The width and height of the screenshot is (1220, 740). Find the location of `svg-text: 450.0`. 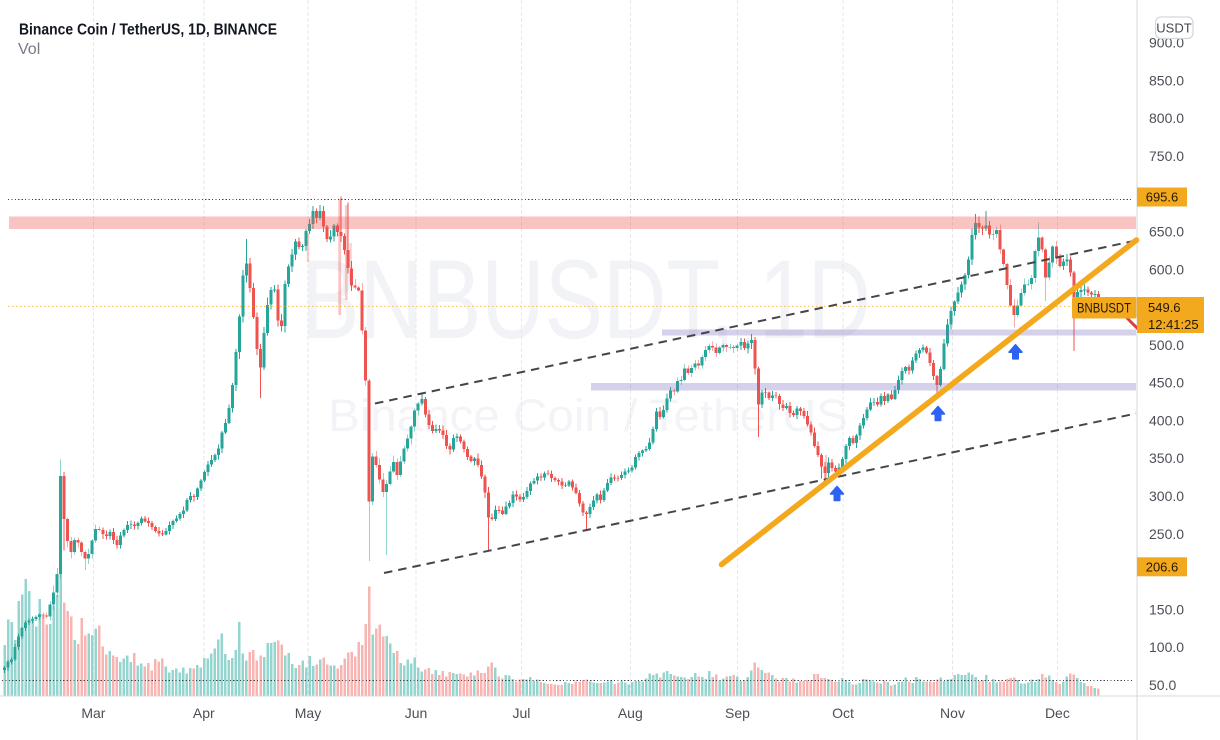

svg-text: 450.0 is located at coordinates (1166, 383).